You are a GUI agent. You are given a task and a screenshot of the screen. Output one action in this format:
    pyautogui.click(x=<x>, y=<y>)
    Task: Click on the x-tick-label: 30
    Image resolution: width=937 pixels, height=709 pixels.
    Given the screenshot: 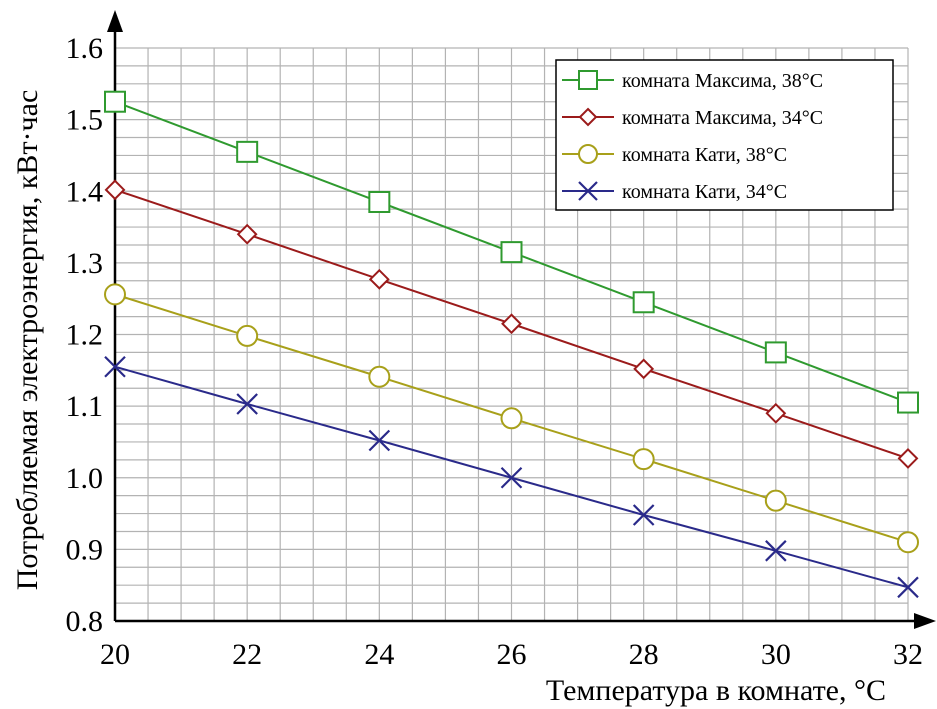 What is the action you would take?
    pyautogui.click(x=776, y=654)
    